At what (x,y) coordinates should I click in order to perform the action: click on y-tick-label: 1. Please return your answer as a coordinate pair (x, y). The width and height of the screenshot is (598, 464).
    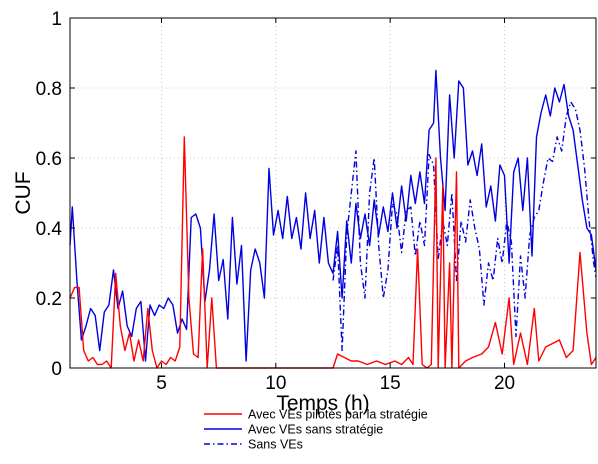
    Looking at the image, I should click on (56, 19).